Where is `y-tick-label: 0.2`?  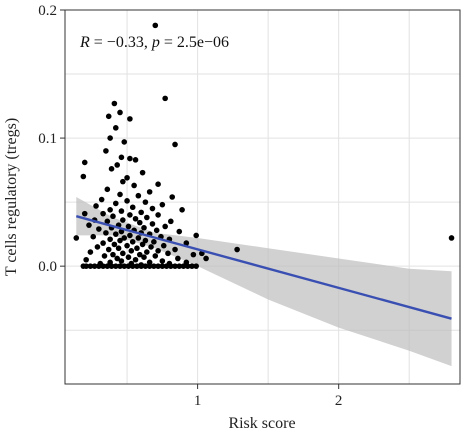
y-tick-label: 0.2 is located at coordinates (47, 11).